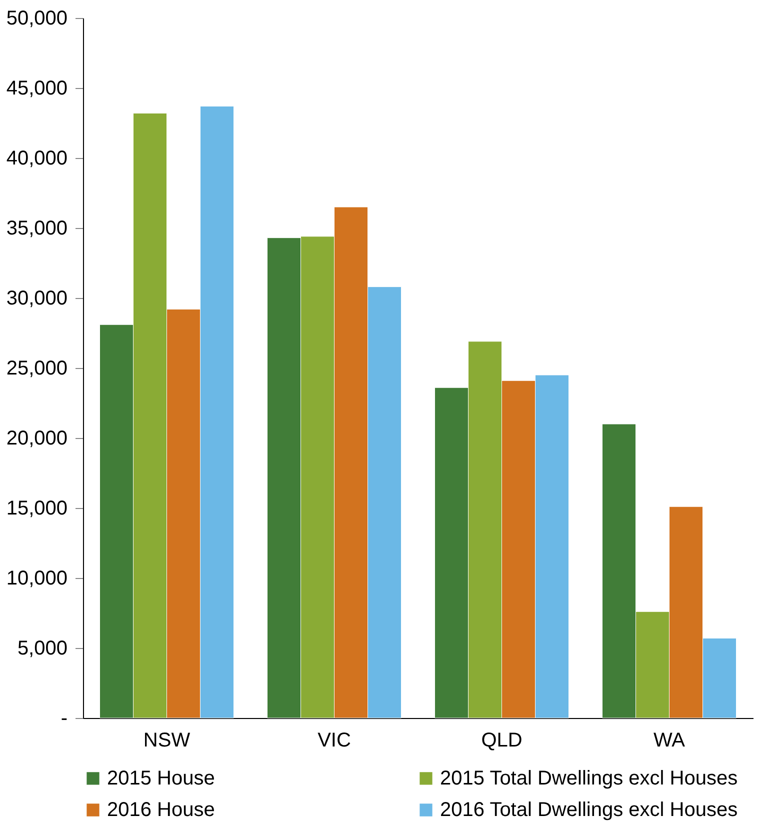  What do you see at coordinates (37, 159) in the screenshot?
I see `y-tick-label: 40,000` at bounding box center [37, 159].